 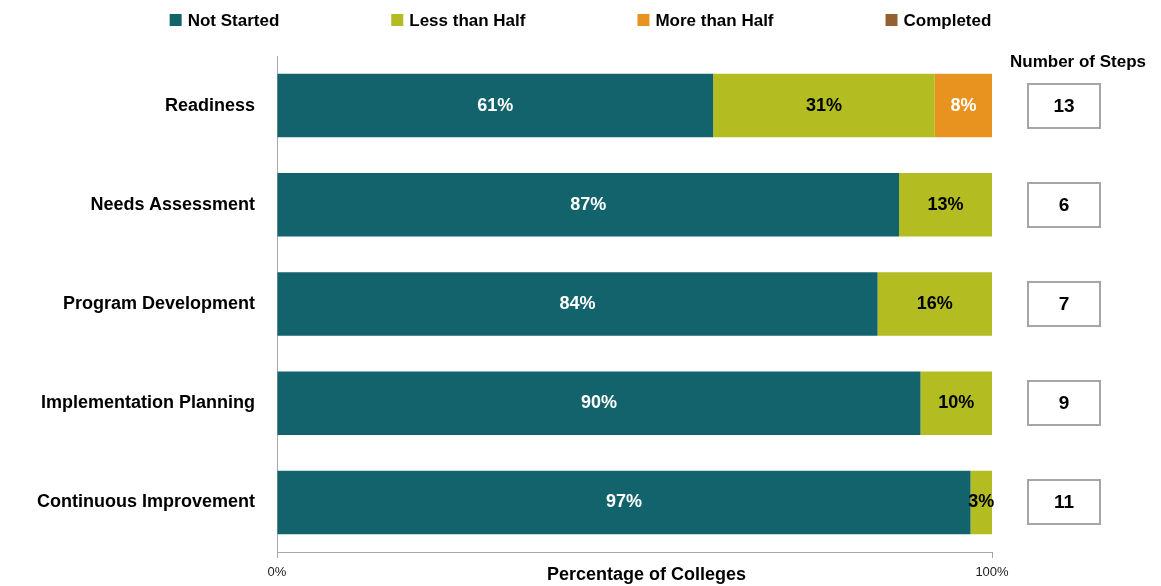 I want to click on data-label: 87%, so click(x=588, y=203).